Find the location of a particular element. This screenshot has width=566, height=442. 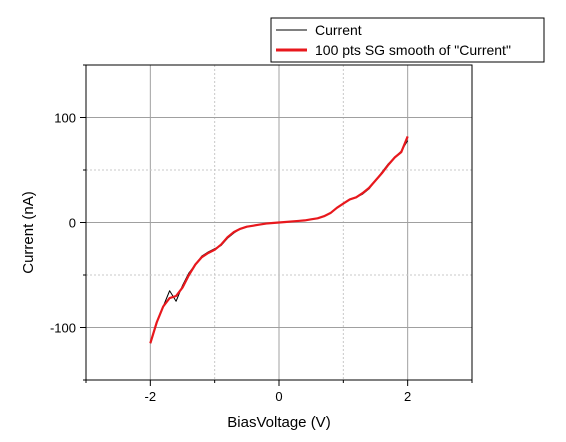

y-tick-label-1: 0 is located at coordinates (72, 223).